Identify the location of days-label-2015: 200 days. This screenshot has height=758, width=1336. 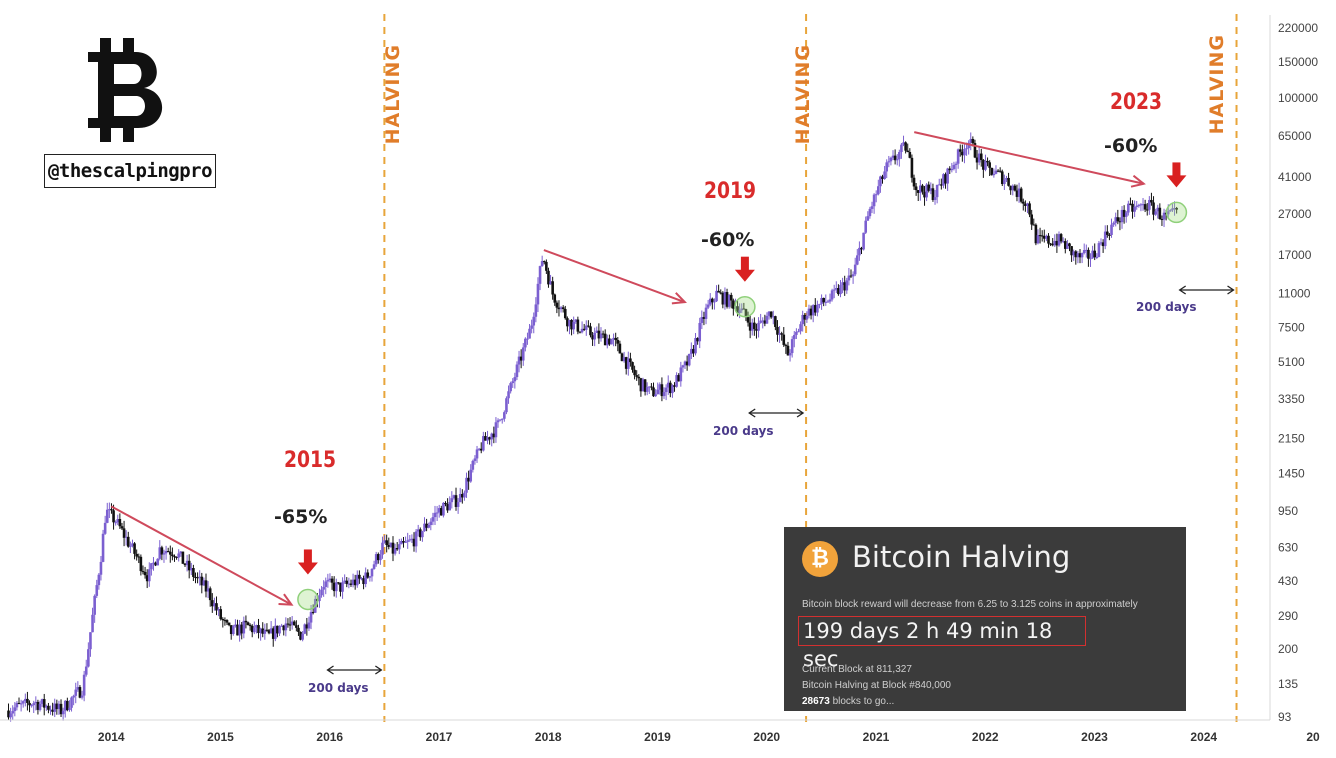
(338, 688).